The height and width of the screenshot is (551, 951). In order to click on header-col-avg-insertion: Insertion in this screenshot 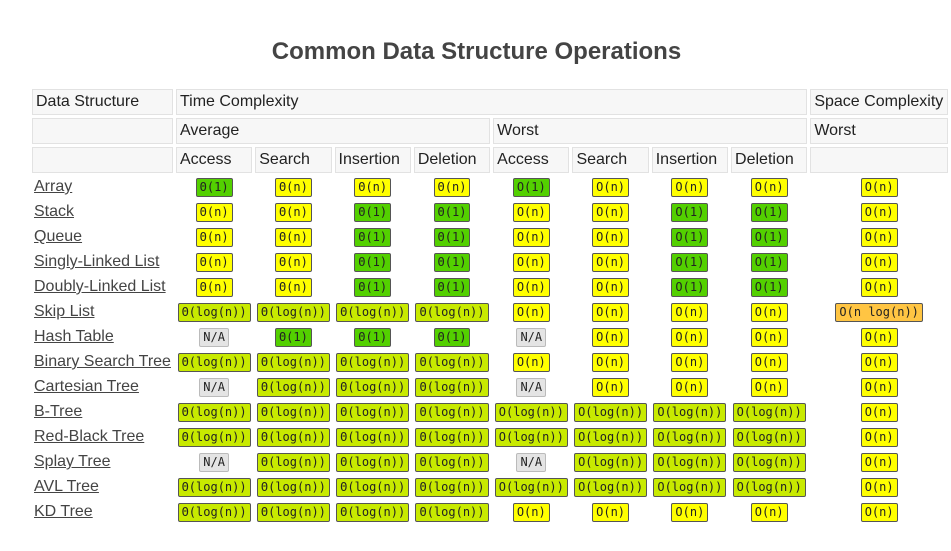, I will do `click(372, 160)`.